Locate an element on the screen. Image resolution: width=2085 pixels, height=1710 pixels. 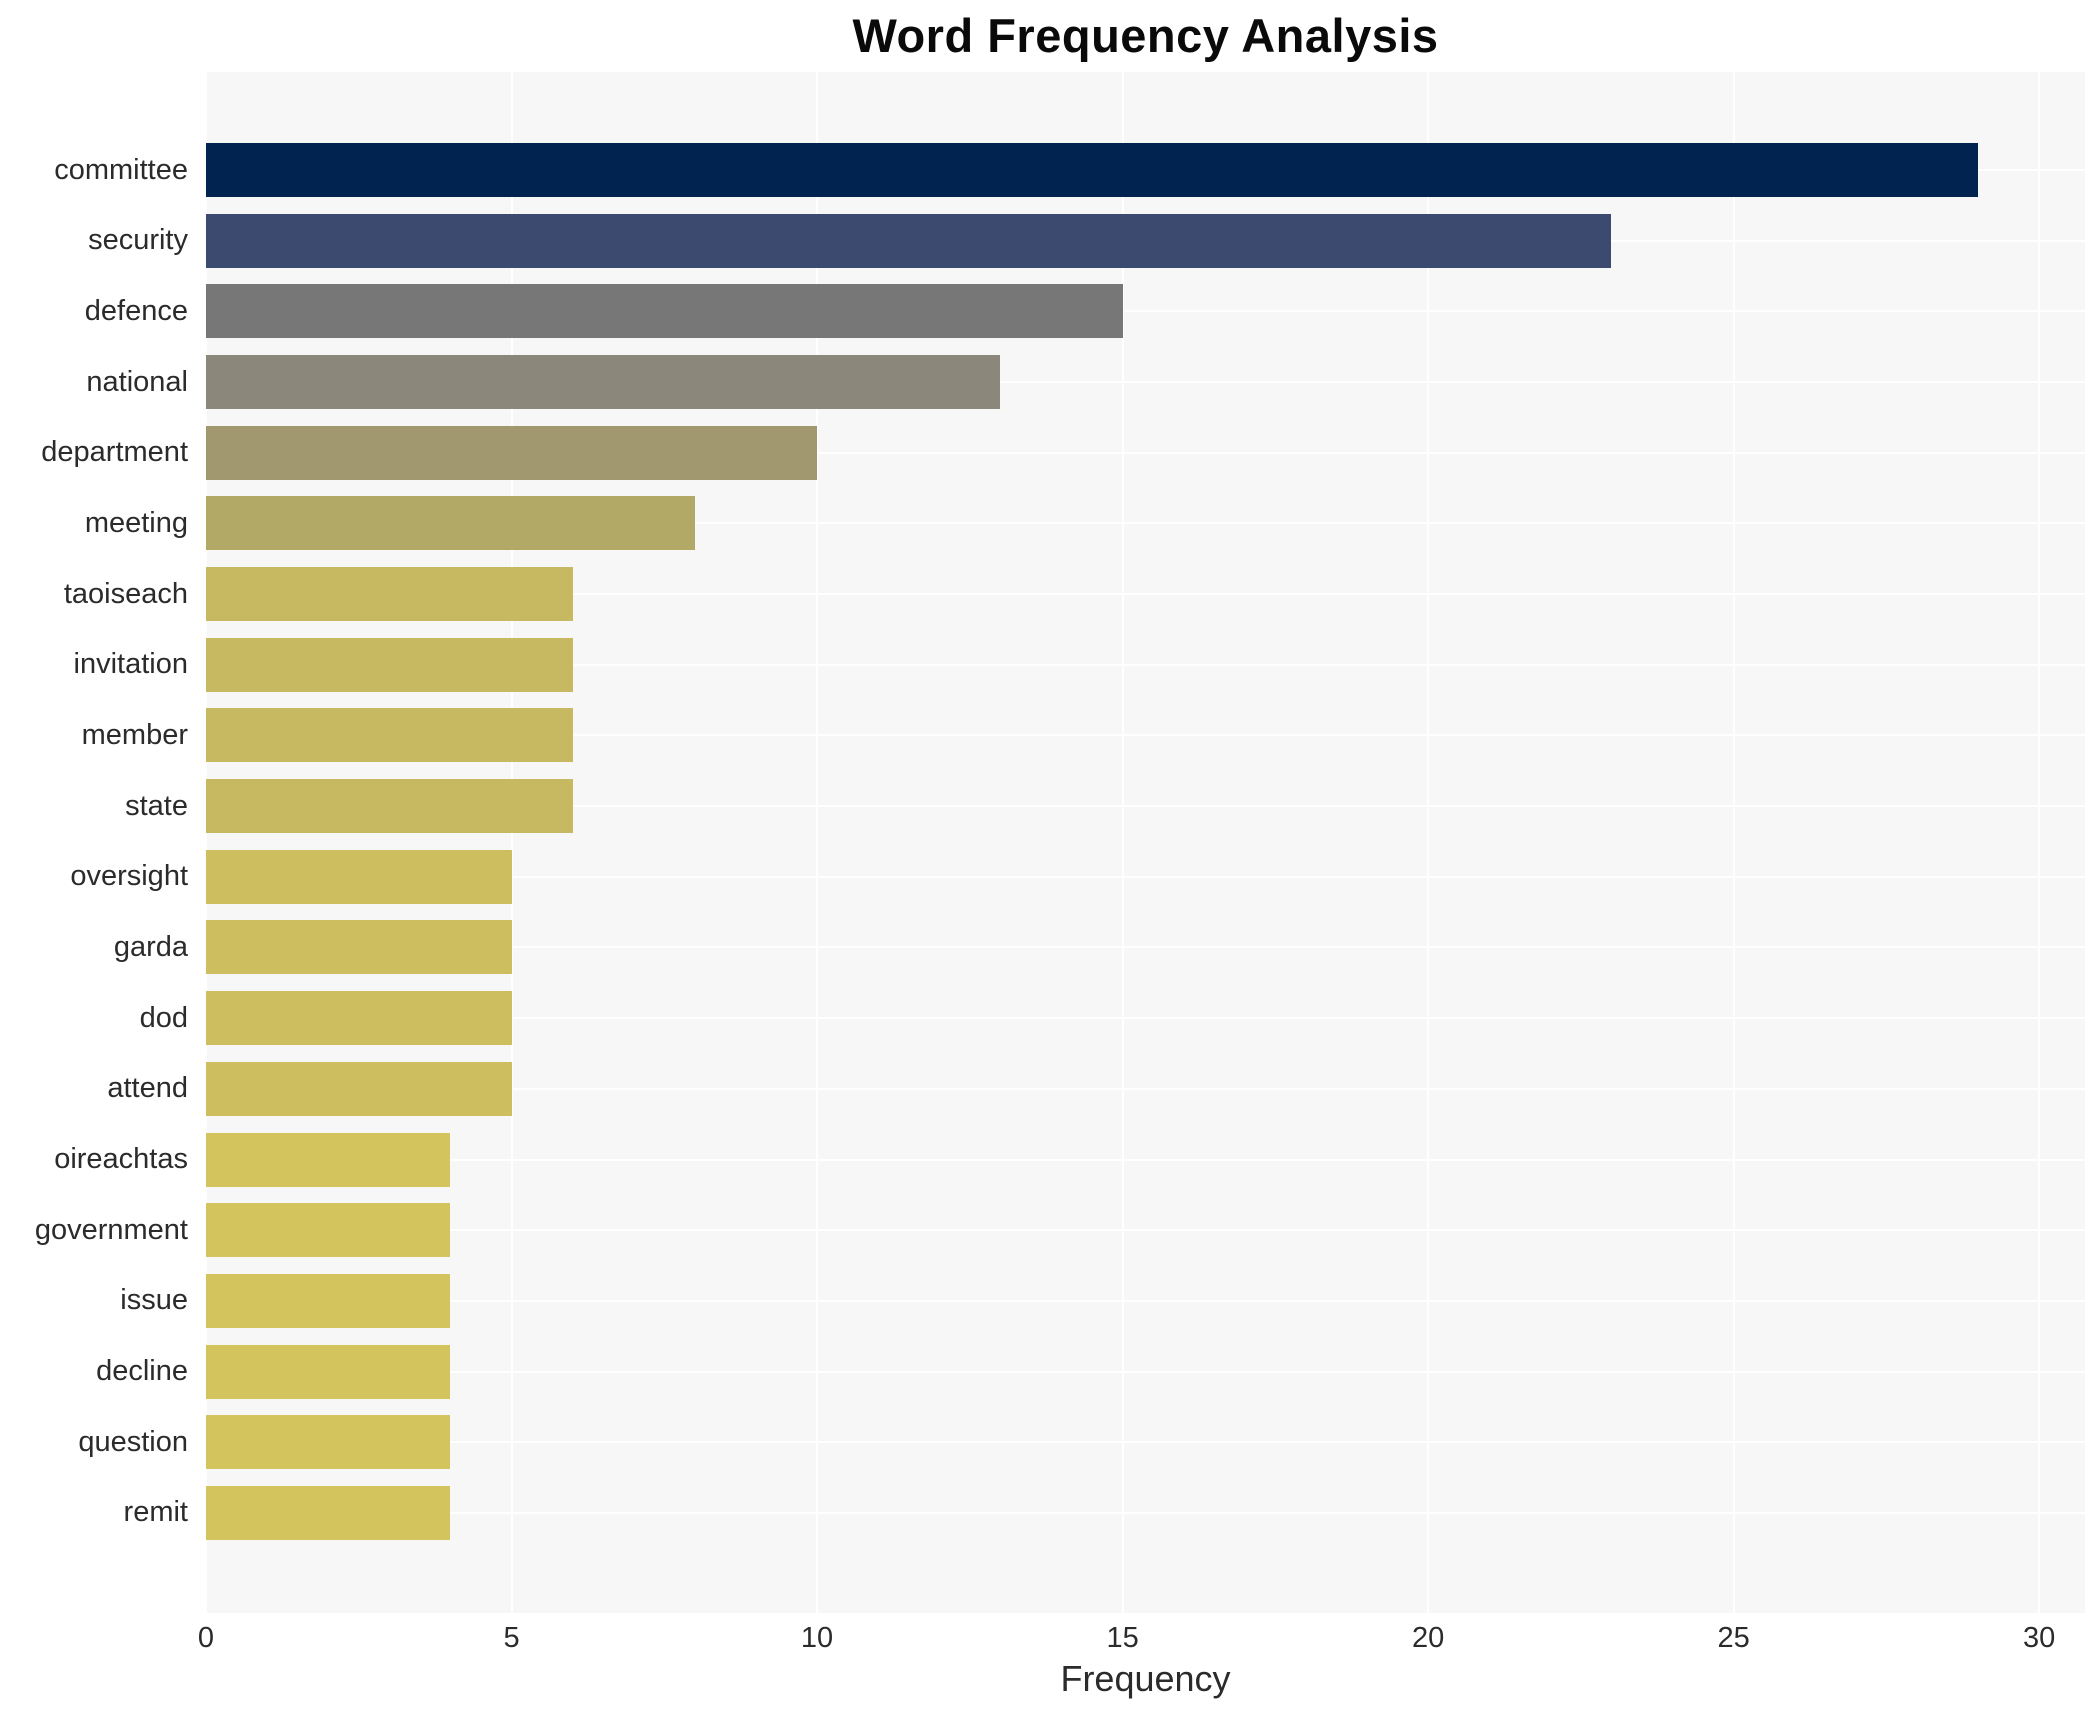
y-tick-label-garda: garda is located at coordinates (150, 946).